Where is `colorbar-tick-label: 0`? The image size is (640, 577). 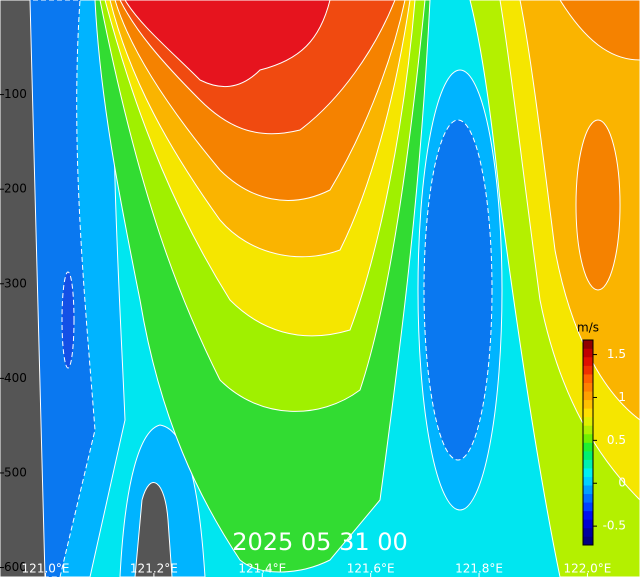 colorbar-tick-label: 0 is located at coordinates (622, 483).